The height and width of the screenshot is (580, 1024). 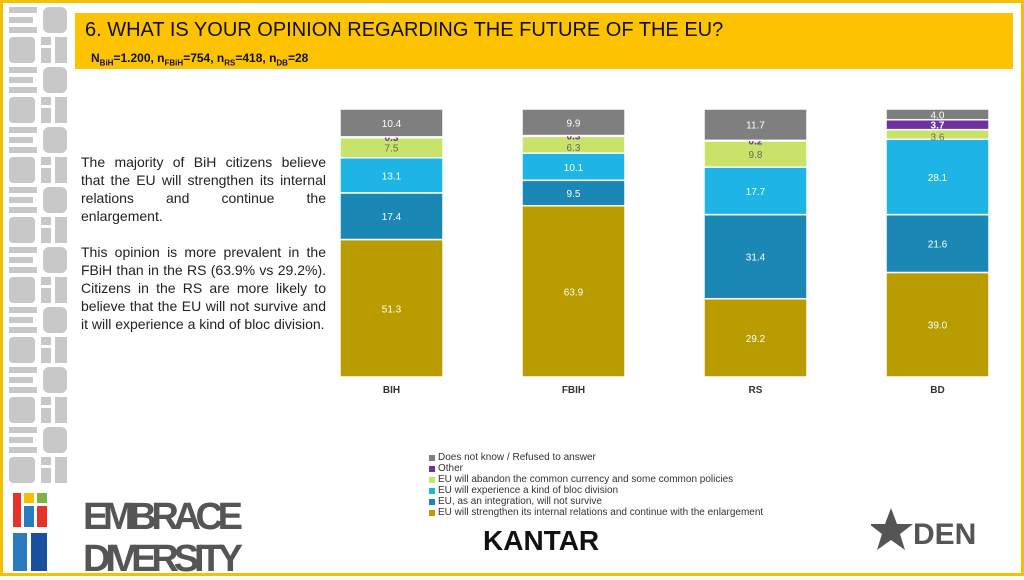 I want to click on data-label: 4.0, so click(x=938, y=115).